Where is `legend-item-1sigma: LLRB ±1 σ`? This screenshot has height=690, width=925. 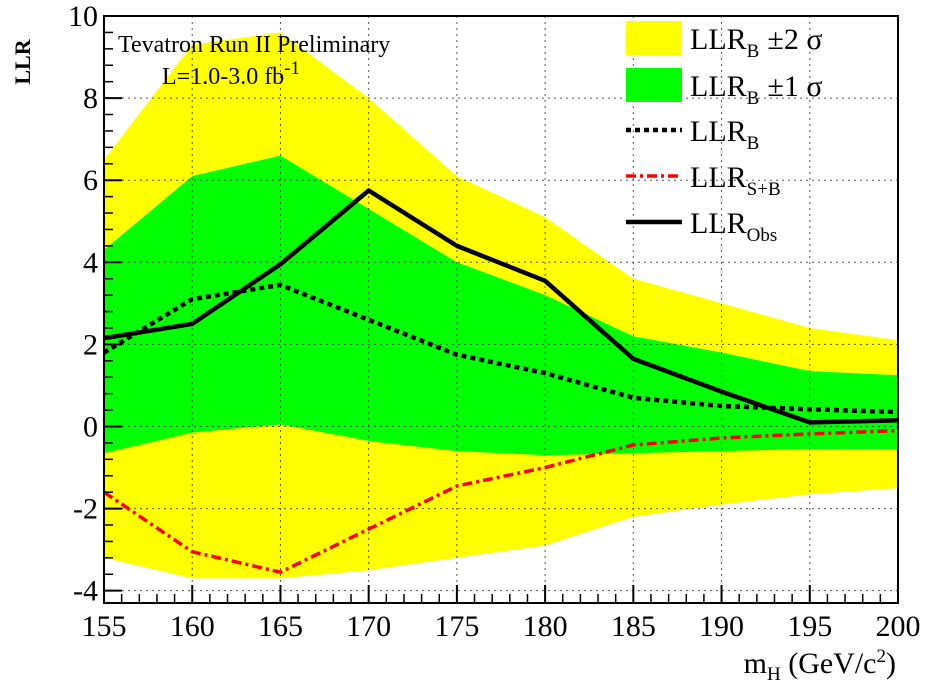
legend-item-1sigma: LLRB ±1 σ is located at coordinates (724, 88).